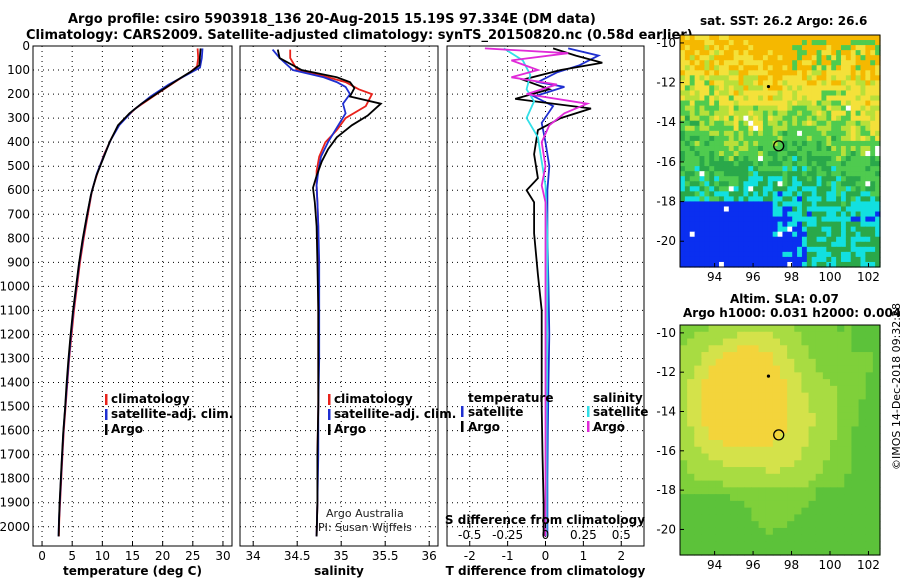 The width and height of the screenshot is (900, 580). What do you see at coordinates (545, 520) in the screenshot?
I see `s-axis-label: S difference from climatology` at bounding box center [545, 520].